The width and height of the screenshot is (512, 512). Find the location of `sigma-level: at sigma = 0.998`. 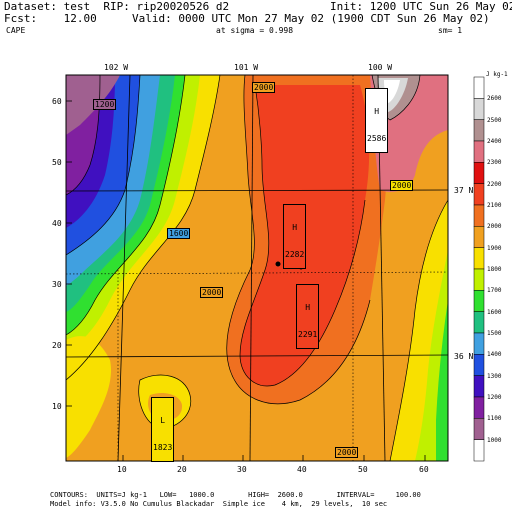

sigma-level: at sigma = 0.998 is located at coordinates (255, 30).